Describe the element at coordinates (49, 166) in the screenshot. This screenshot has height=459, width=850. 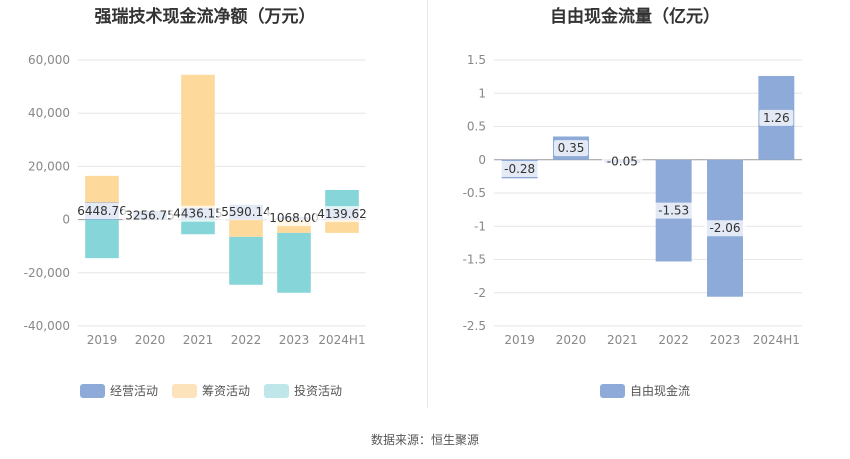
I see `y-tick-label: 20,000` at that location.